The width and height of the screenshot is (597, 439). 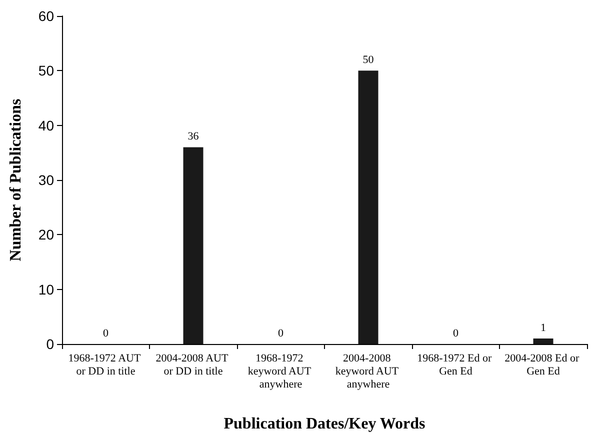 What do you see at coordinates (193, 365) in the screenshot?
I see `x-tick-label: 2004-2008 AUT or DD in title` at bounding box center [193, 365].